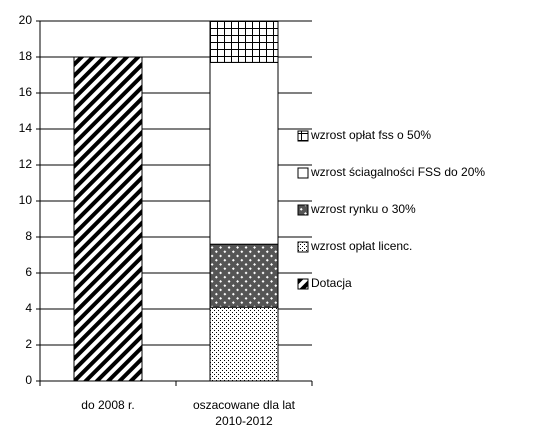 This screenshot has height=432, width=544. Describe the element at coordinates (26, 200) in the screenshot. I see `y-tick-label: 10` at that location.